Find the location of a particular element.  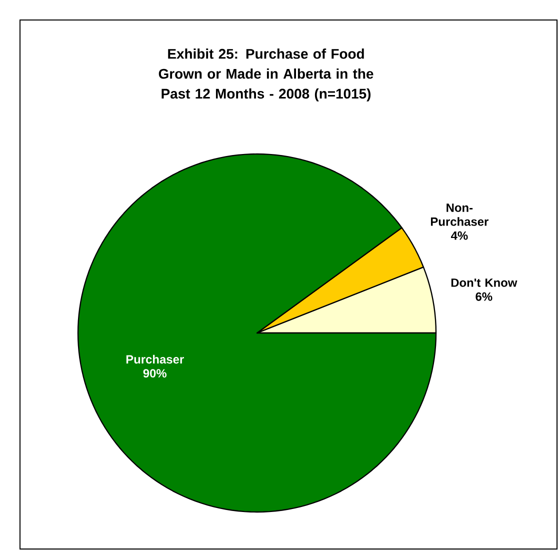

slice-label: Purchaser is located at coordinates (155, 359).